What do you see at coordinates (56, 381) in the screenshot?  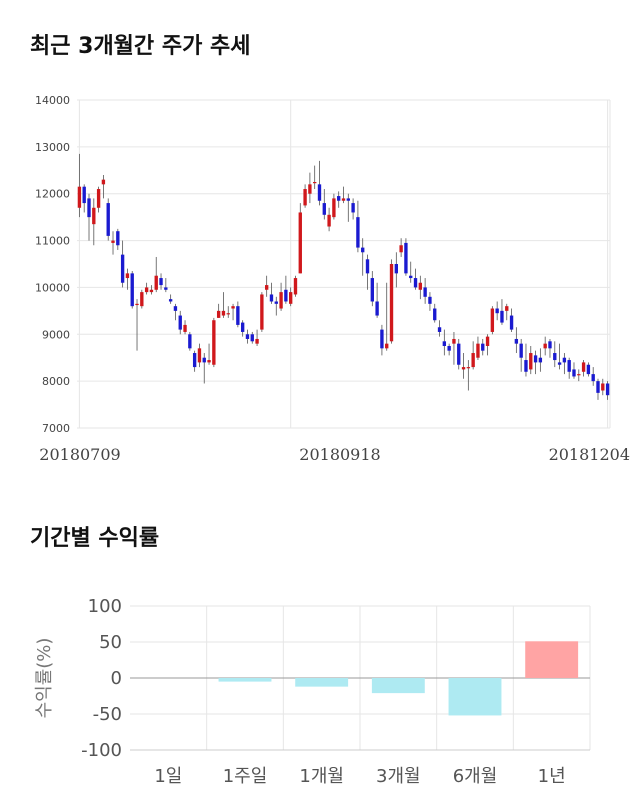 I see `y-tick-label: 8000` at bounding box center [56, 381].